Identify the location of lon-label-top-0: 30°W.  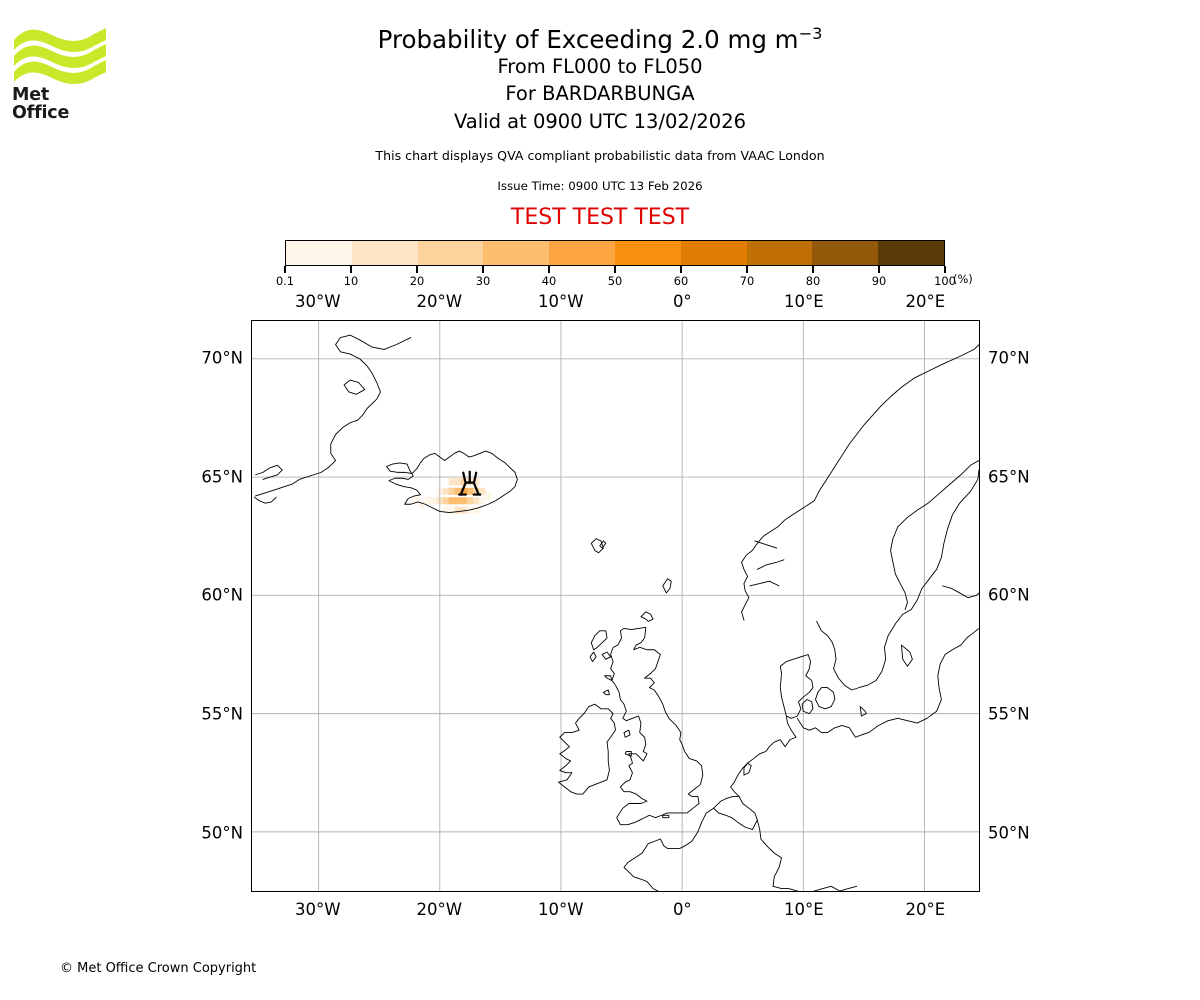
(318, 301).